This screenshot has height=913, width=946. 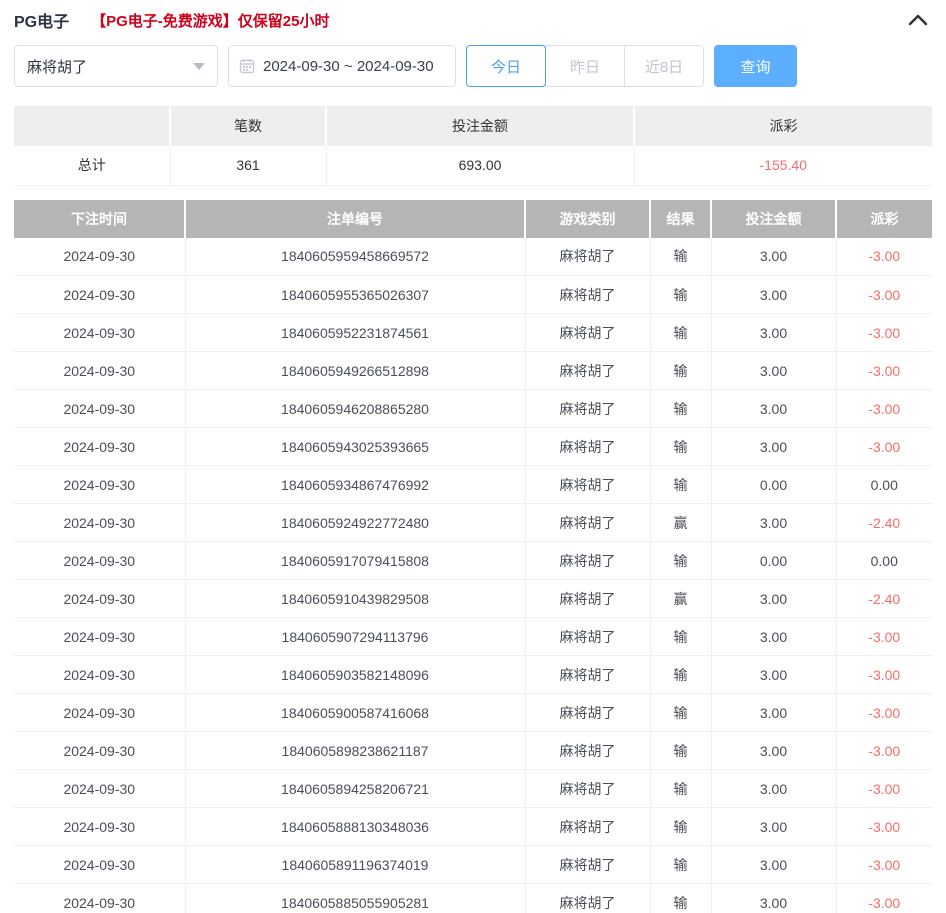 What do you see at coordinates (355, 218) in the screenshot?
I see `header-order-id: 注单编号` at bounding box center [355, 218].